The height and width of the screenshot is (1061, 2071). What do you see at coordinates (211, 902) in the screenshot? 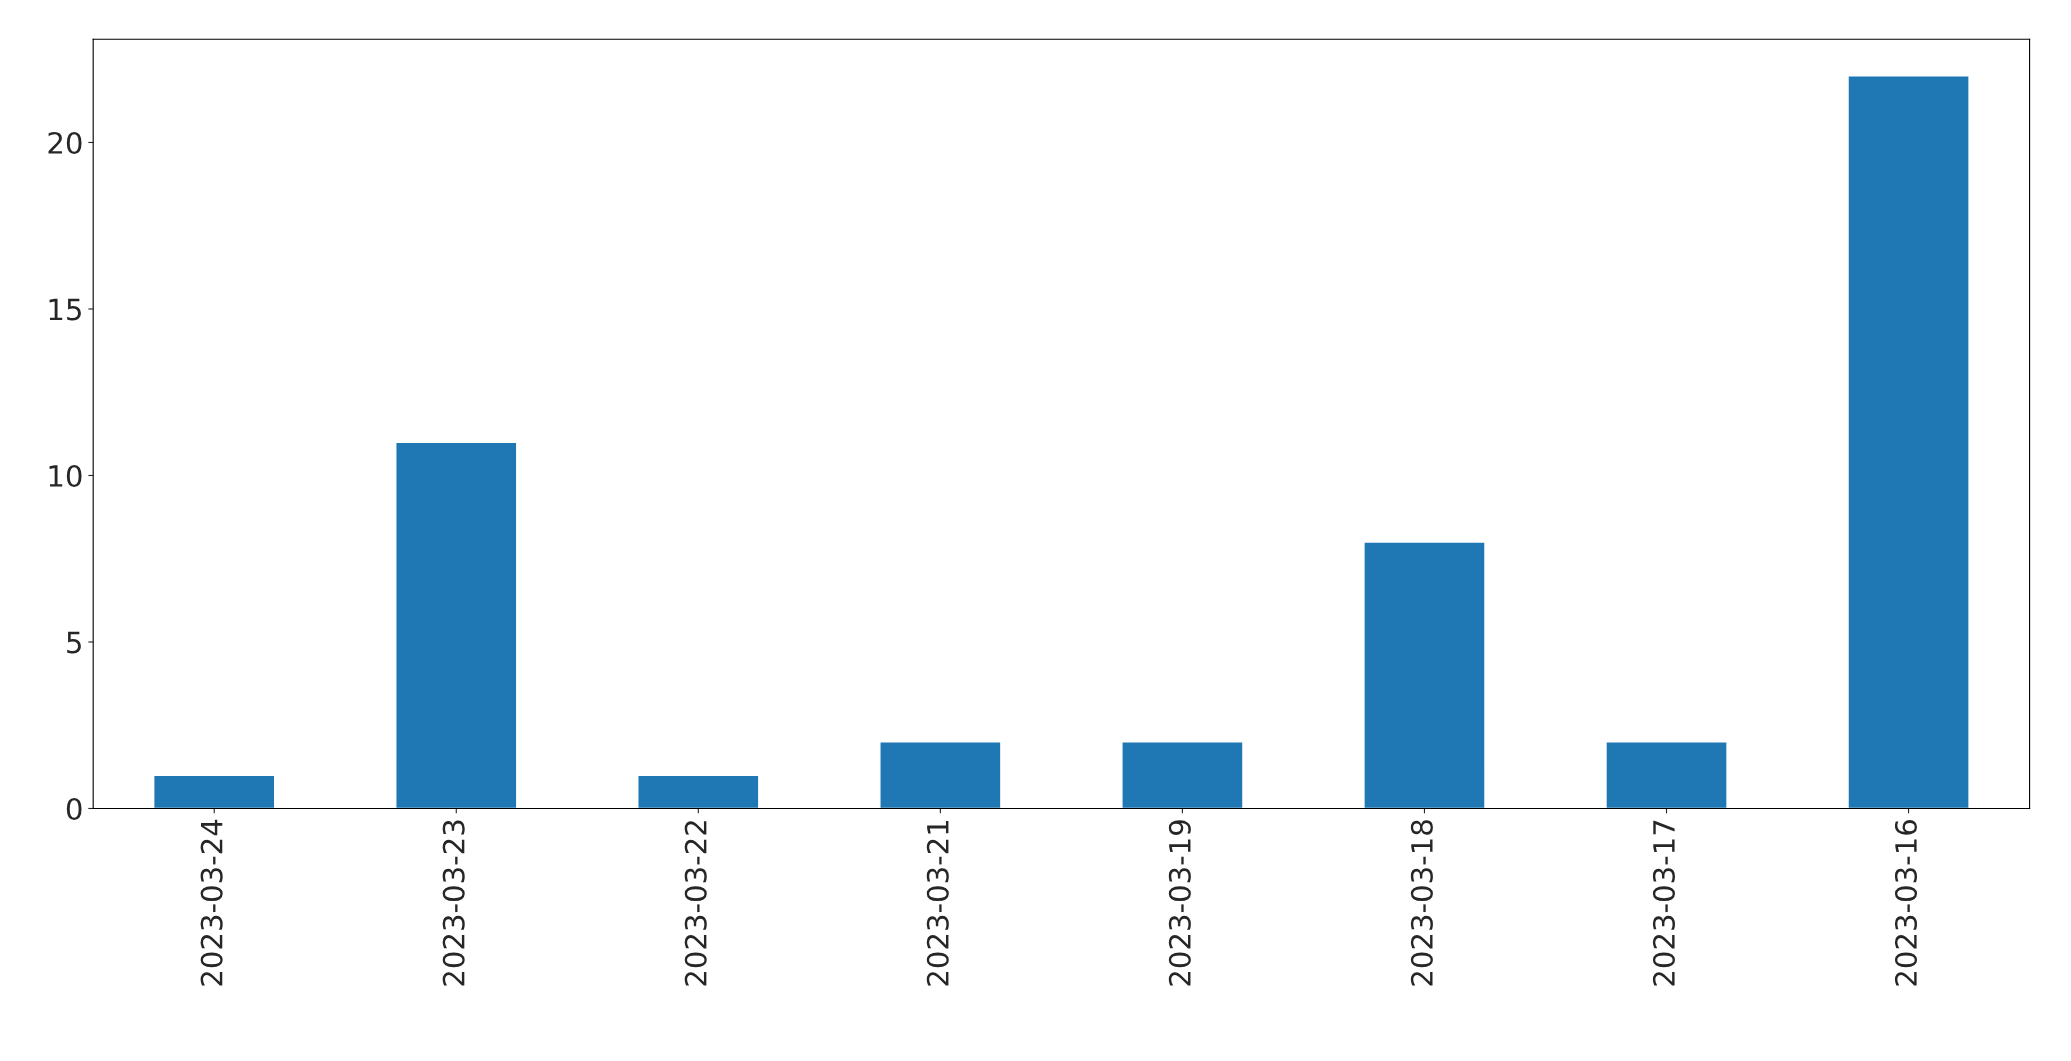
I see `x-tick-label: 2023-03-24` at bounding box center [211, 902].